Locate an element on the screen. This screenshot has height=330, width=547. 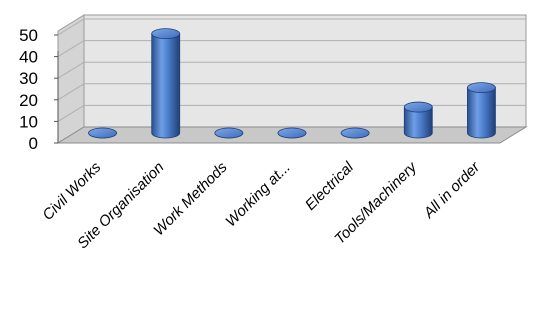
y-tick-label: 30 is located at coordinates (28, 78).